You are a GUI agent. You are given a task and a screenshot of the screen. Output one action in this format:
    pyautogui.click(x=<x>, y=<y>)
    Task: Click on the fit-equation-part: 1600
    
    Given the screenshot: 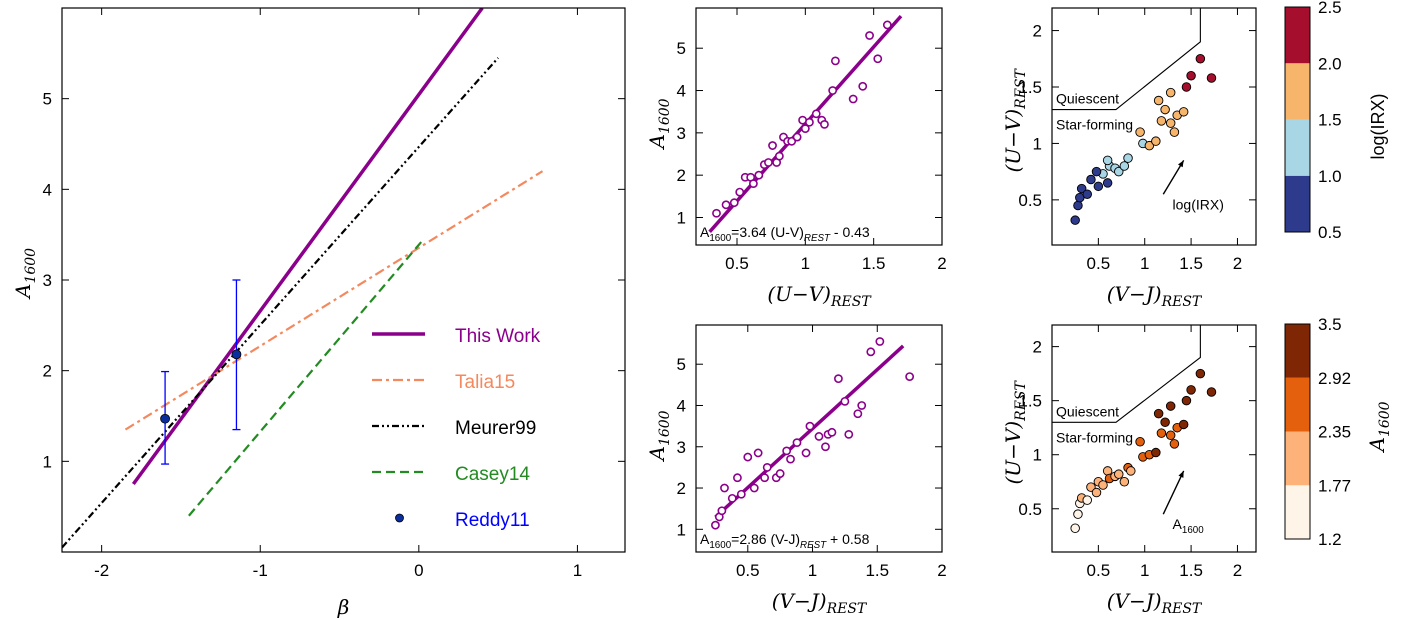 What is the action you would take?
    pyautogui.click(x=720, y=238)
    